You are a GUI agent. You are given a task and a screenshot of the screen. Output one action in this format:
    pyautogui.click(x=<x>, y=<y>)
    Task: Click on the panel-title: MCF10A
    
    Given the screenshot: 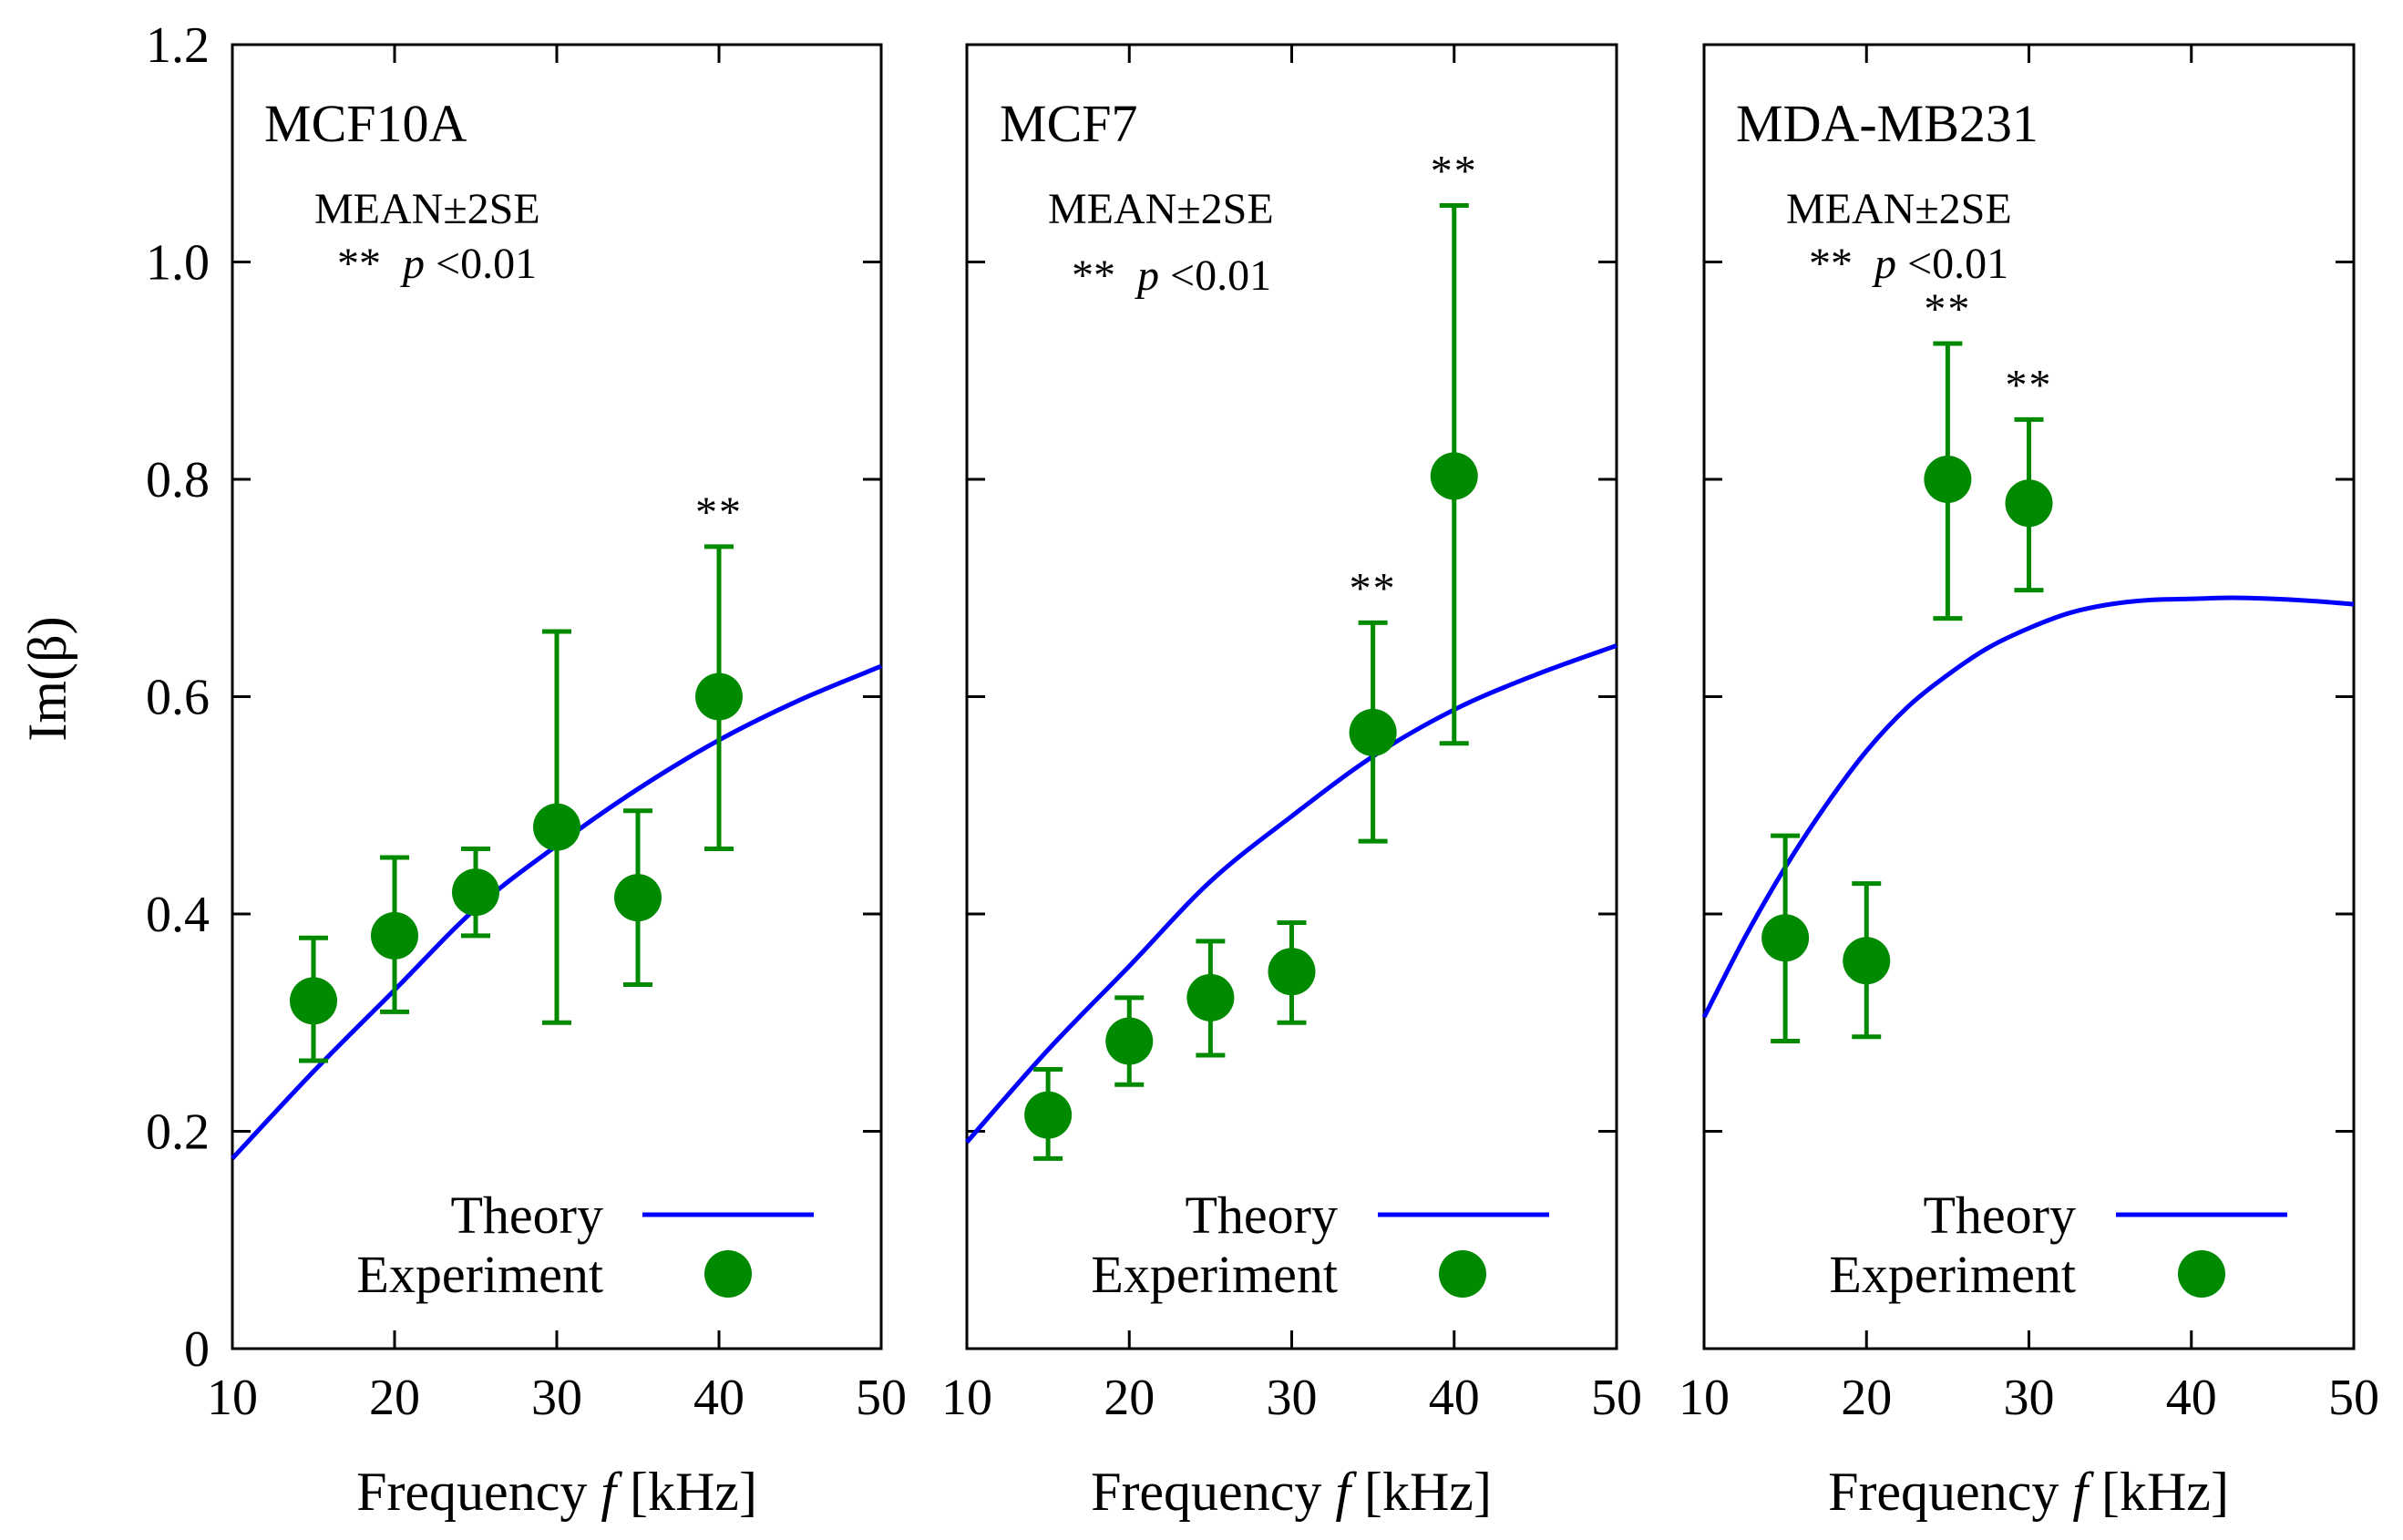 What is the action you would take?
    pyautogui.click(x=365, y=123)
    